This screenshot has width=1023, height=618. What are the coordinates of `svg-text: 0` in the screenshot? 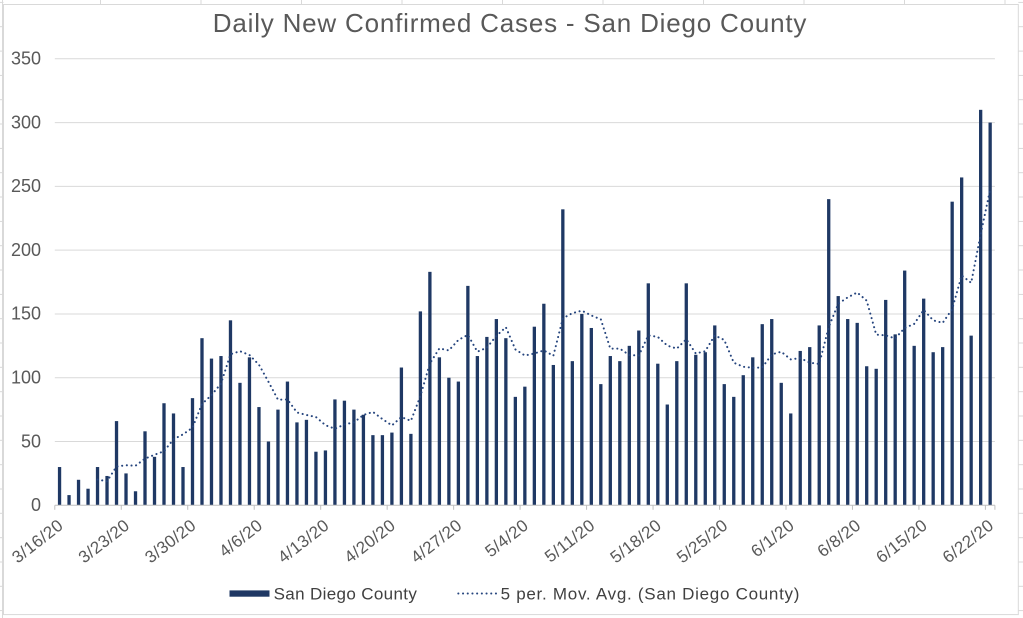 It's located at (36, 505).